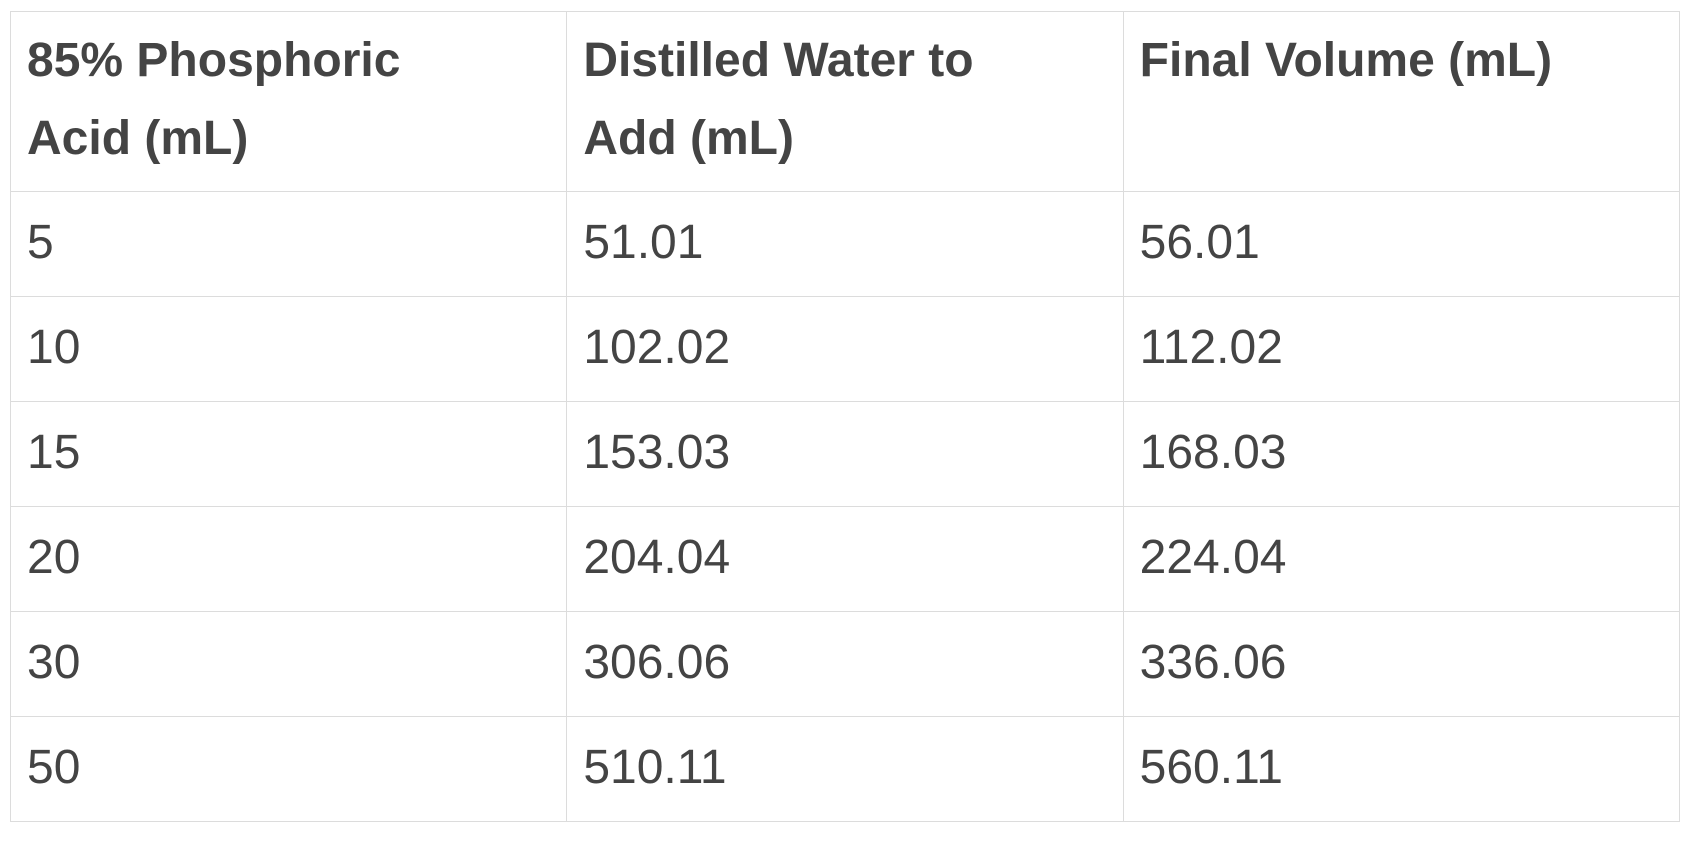 The height and width of the screenshot is (848, 1691). Describe the element at coordinates (288, 349) in the screenshot. I see `table-cell: 10` at that location.